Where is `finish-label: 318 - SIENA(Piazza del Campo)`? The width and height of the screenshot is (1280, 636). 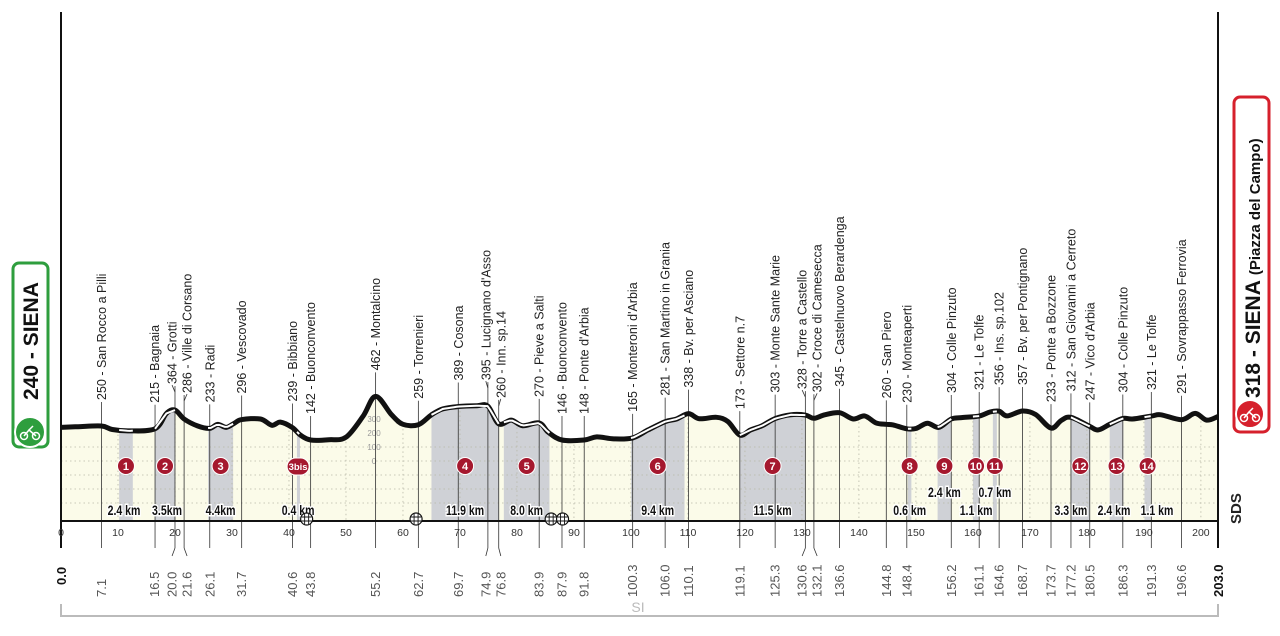 finish-label: 318 - SIENA(Piazza del Campo) is located at coordinates (1253, 268).